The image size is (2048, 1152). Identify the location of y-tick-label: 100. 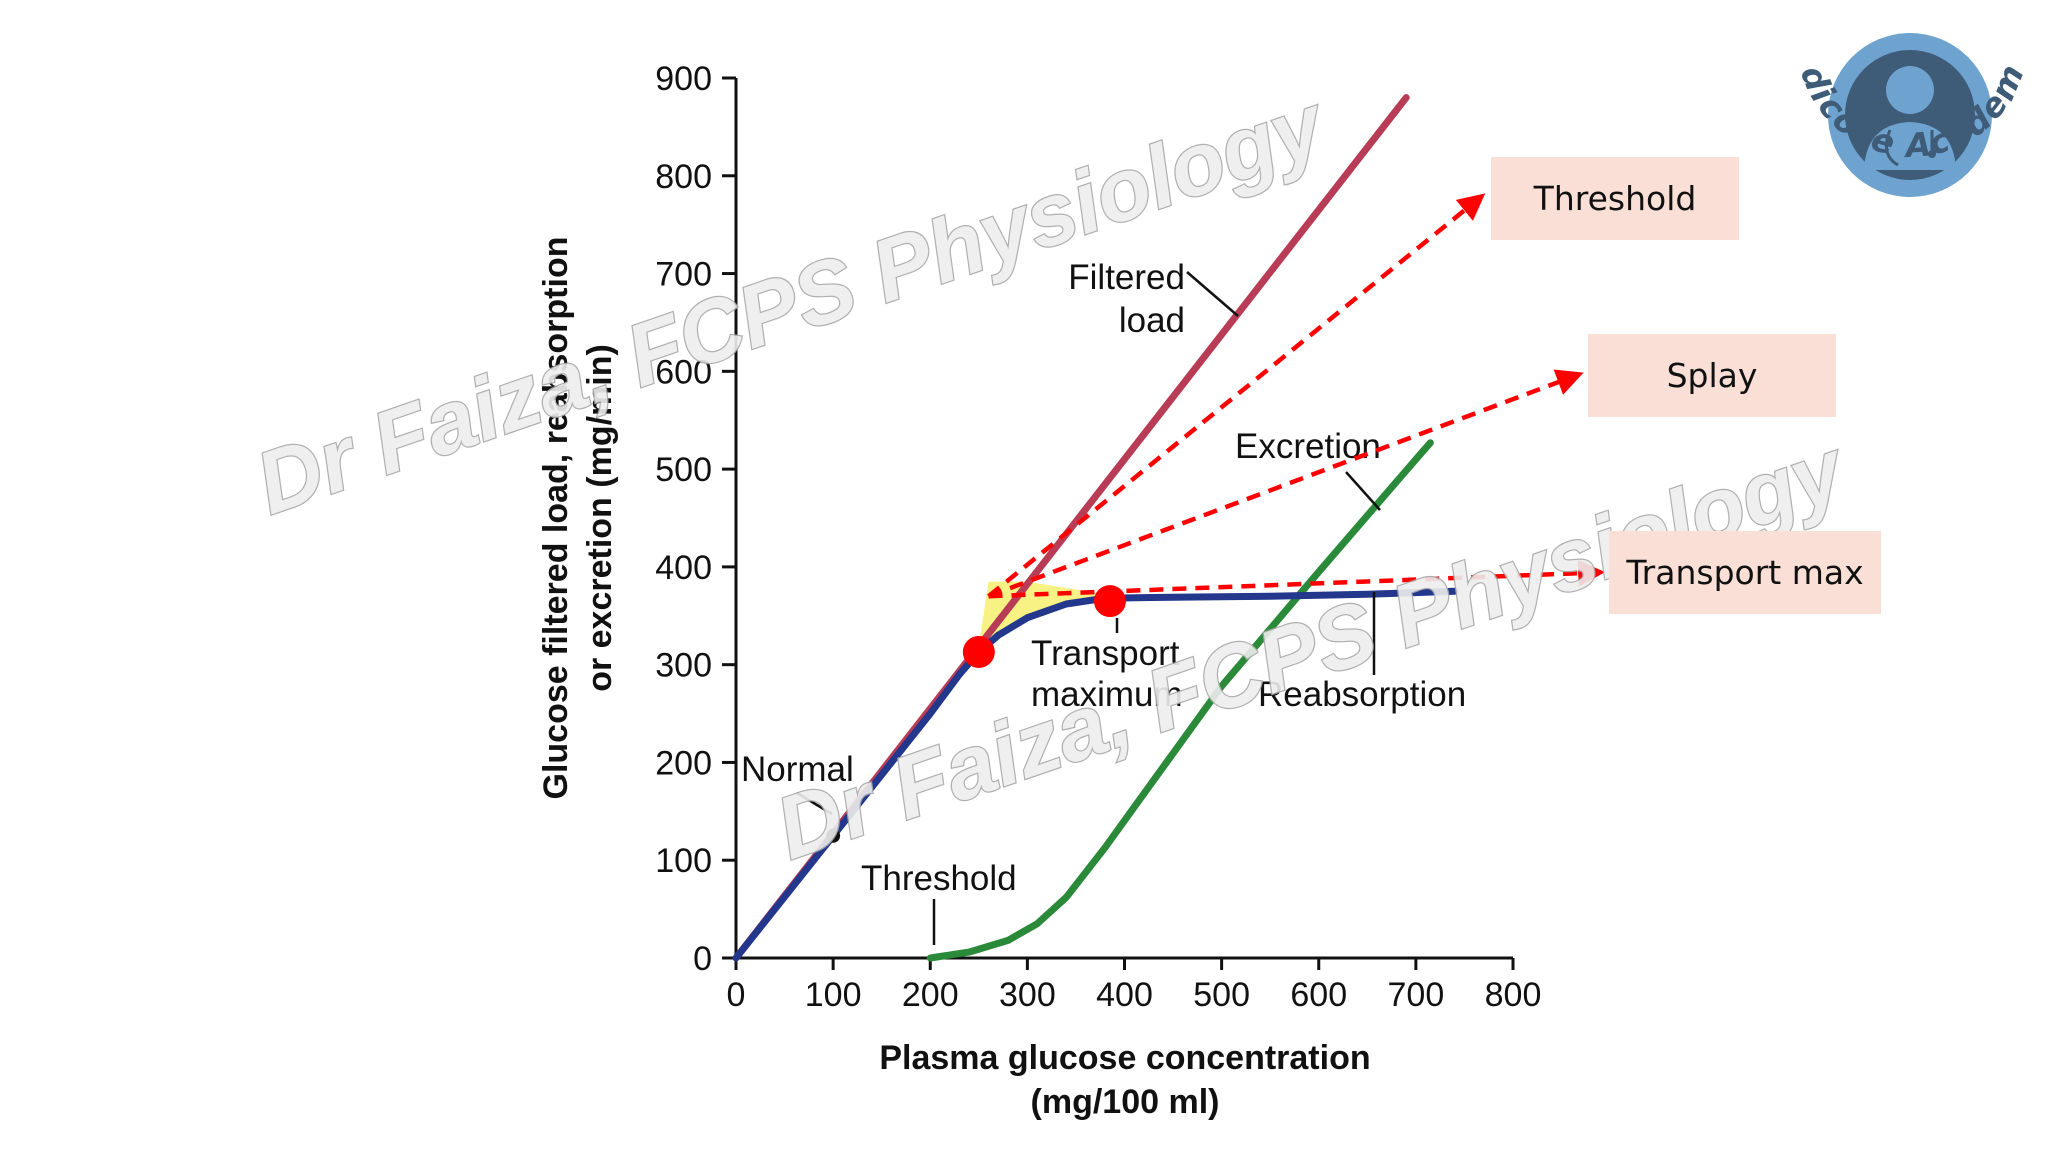
(683, 861).